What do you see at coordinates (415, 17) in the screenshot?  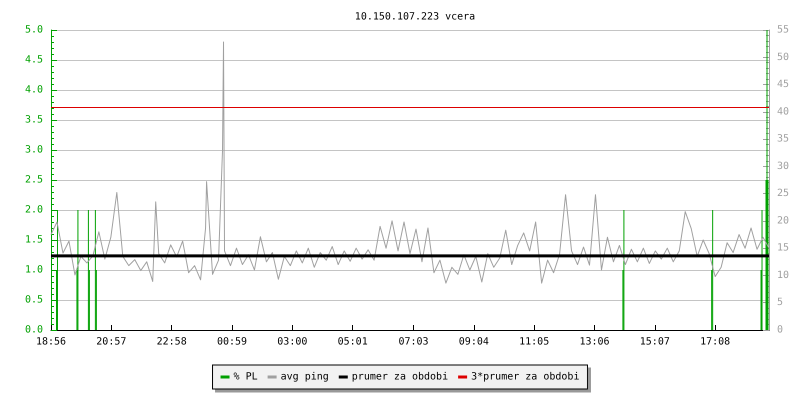 I see `chart-title: 10.150.107.223 vcera` at bounding box center [415, 17].